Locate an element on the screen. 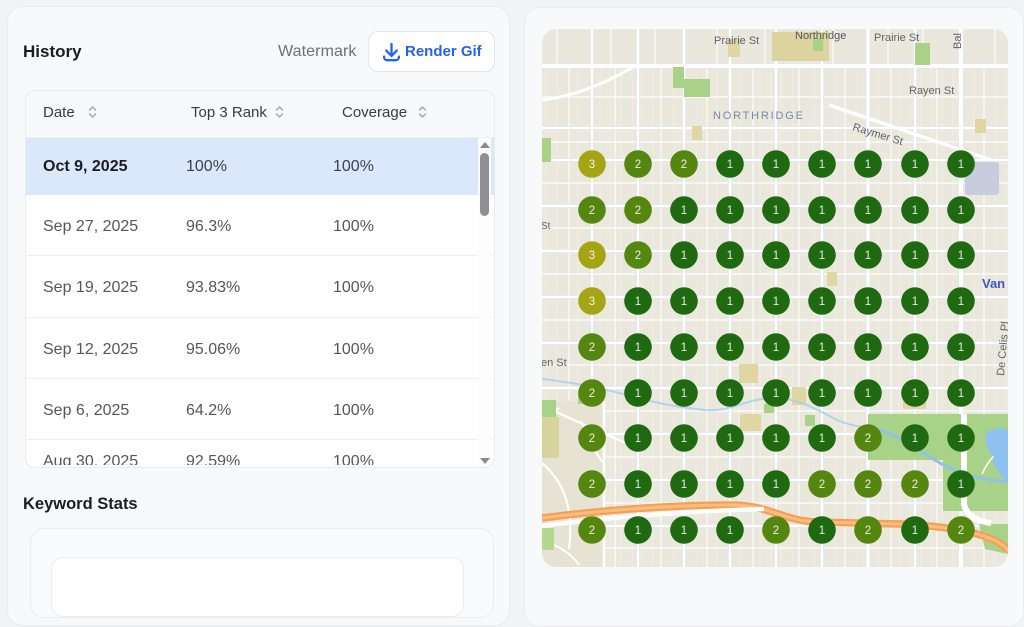  svg-text: De Celis Pl is located at coordinates (1001, 348).